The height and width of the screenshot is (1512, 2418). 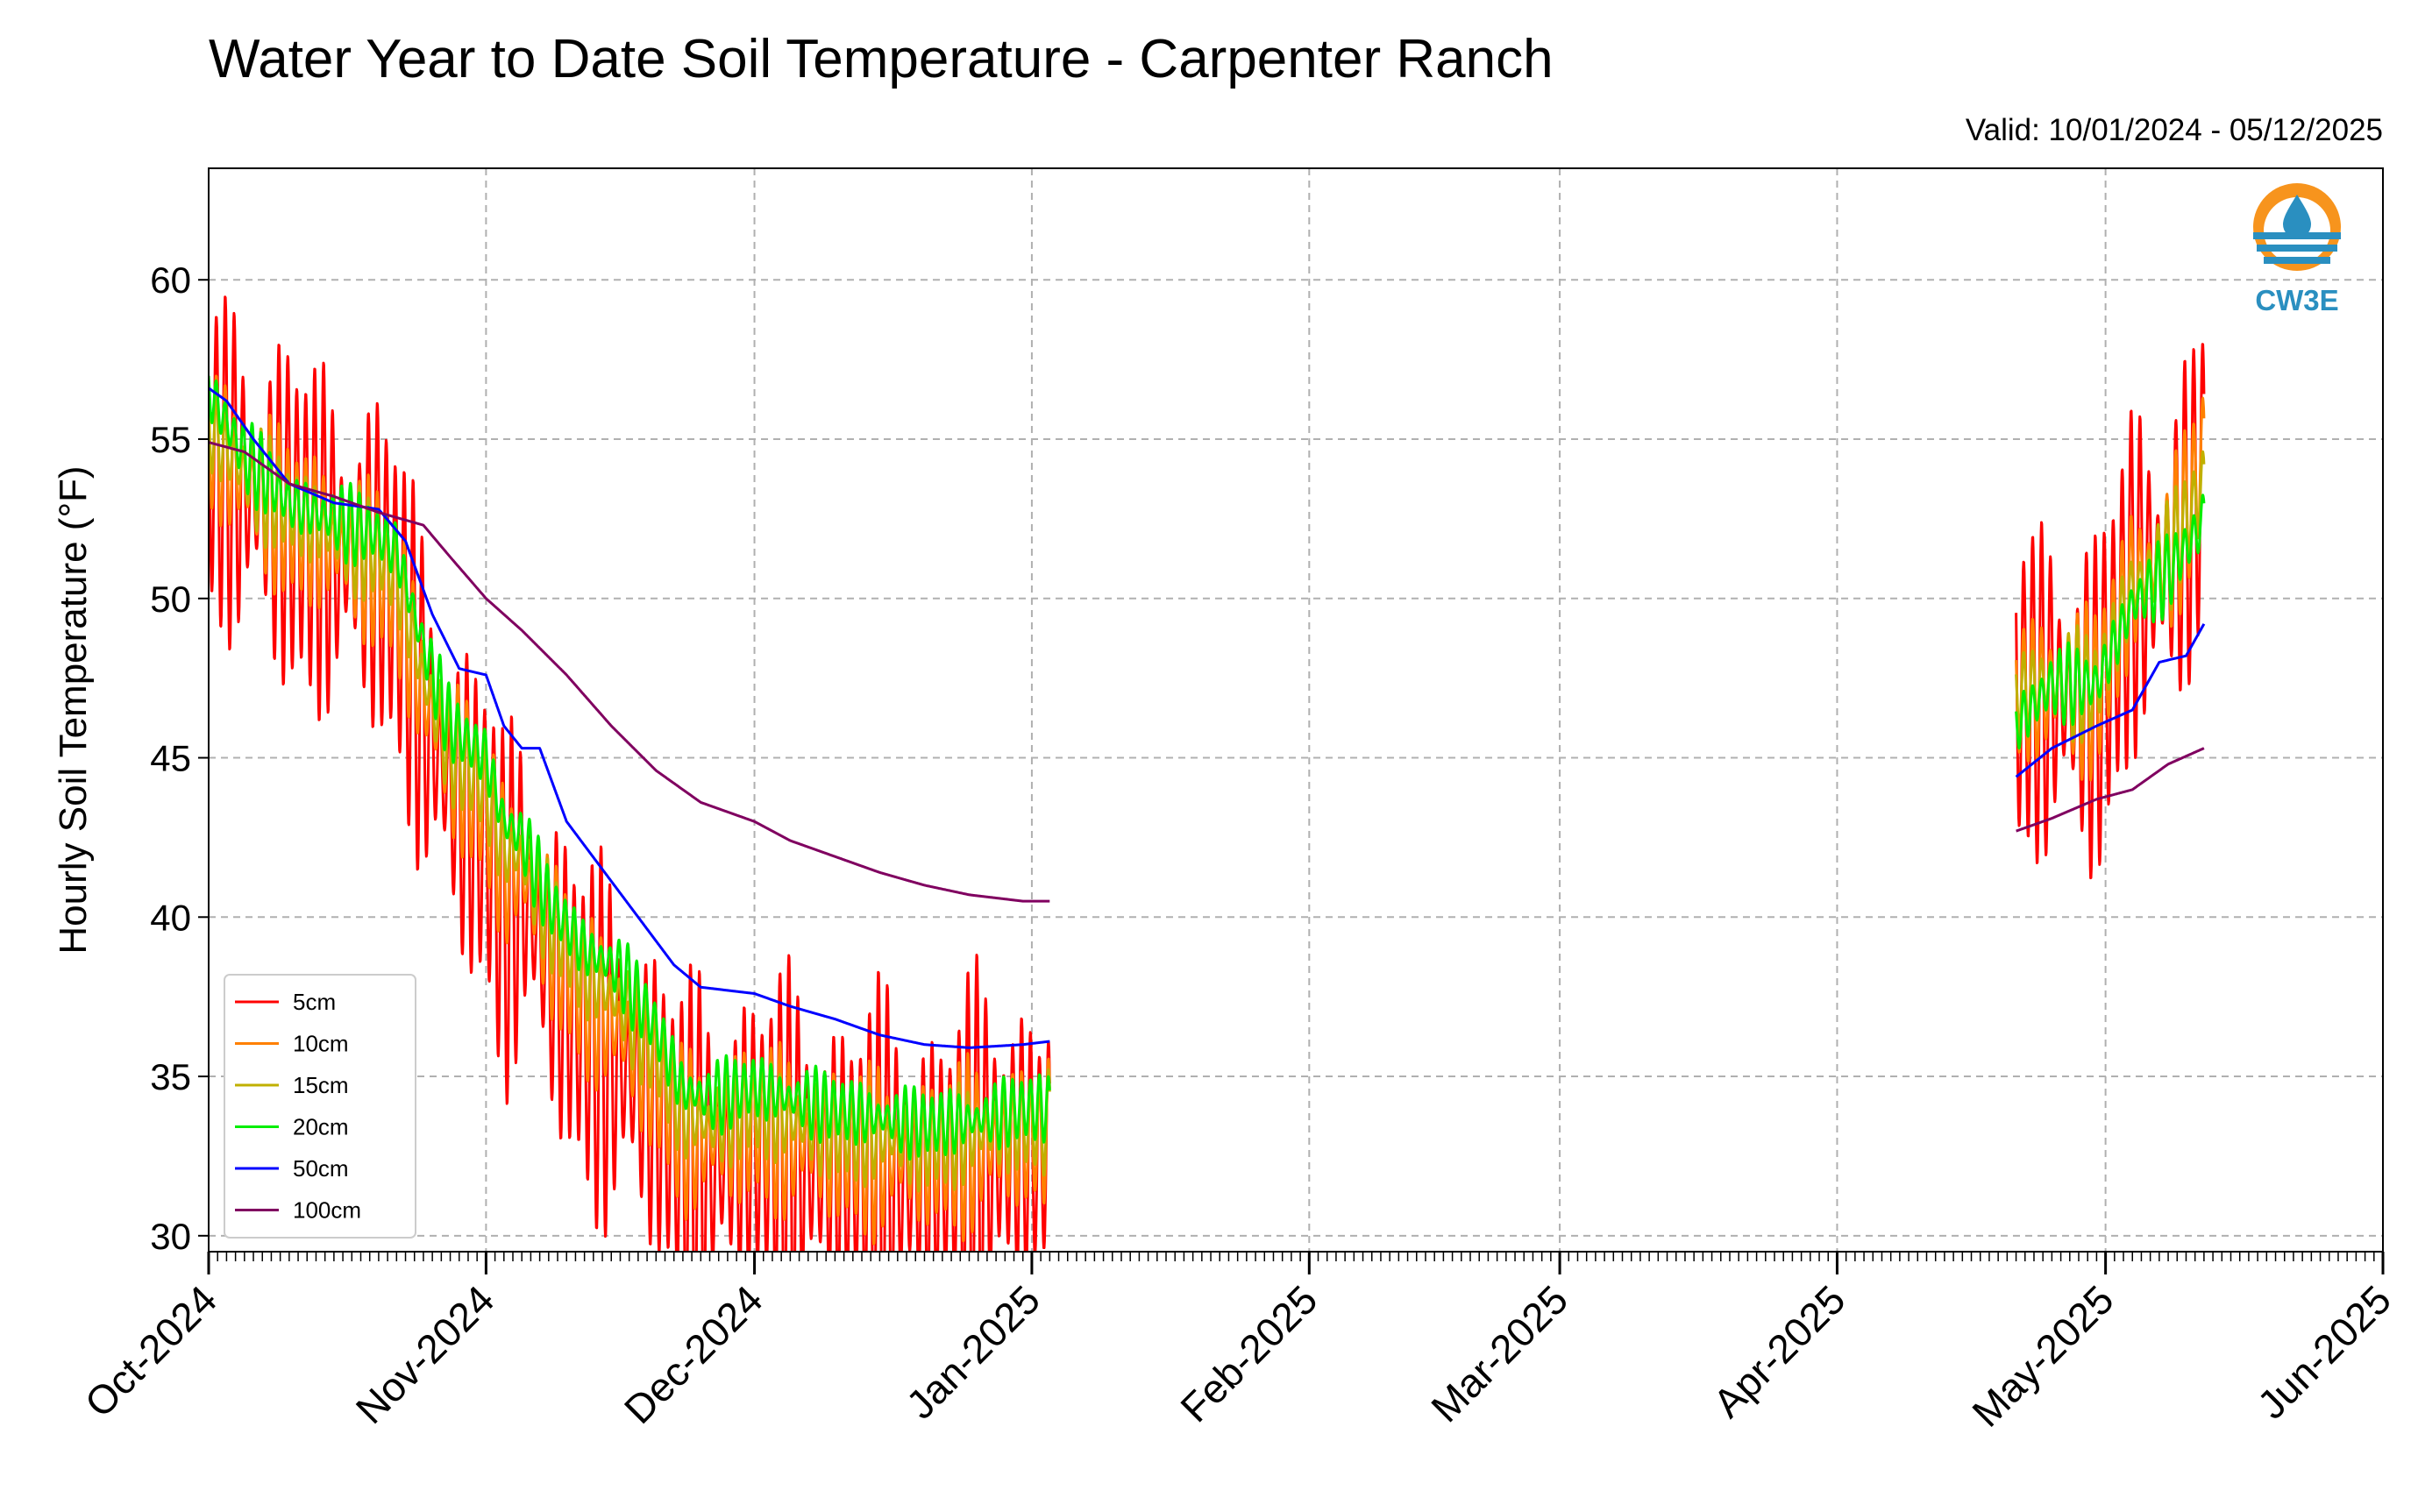 I want to click on y-tick-label: 40, so click(x=170, y=917).